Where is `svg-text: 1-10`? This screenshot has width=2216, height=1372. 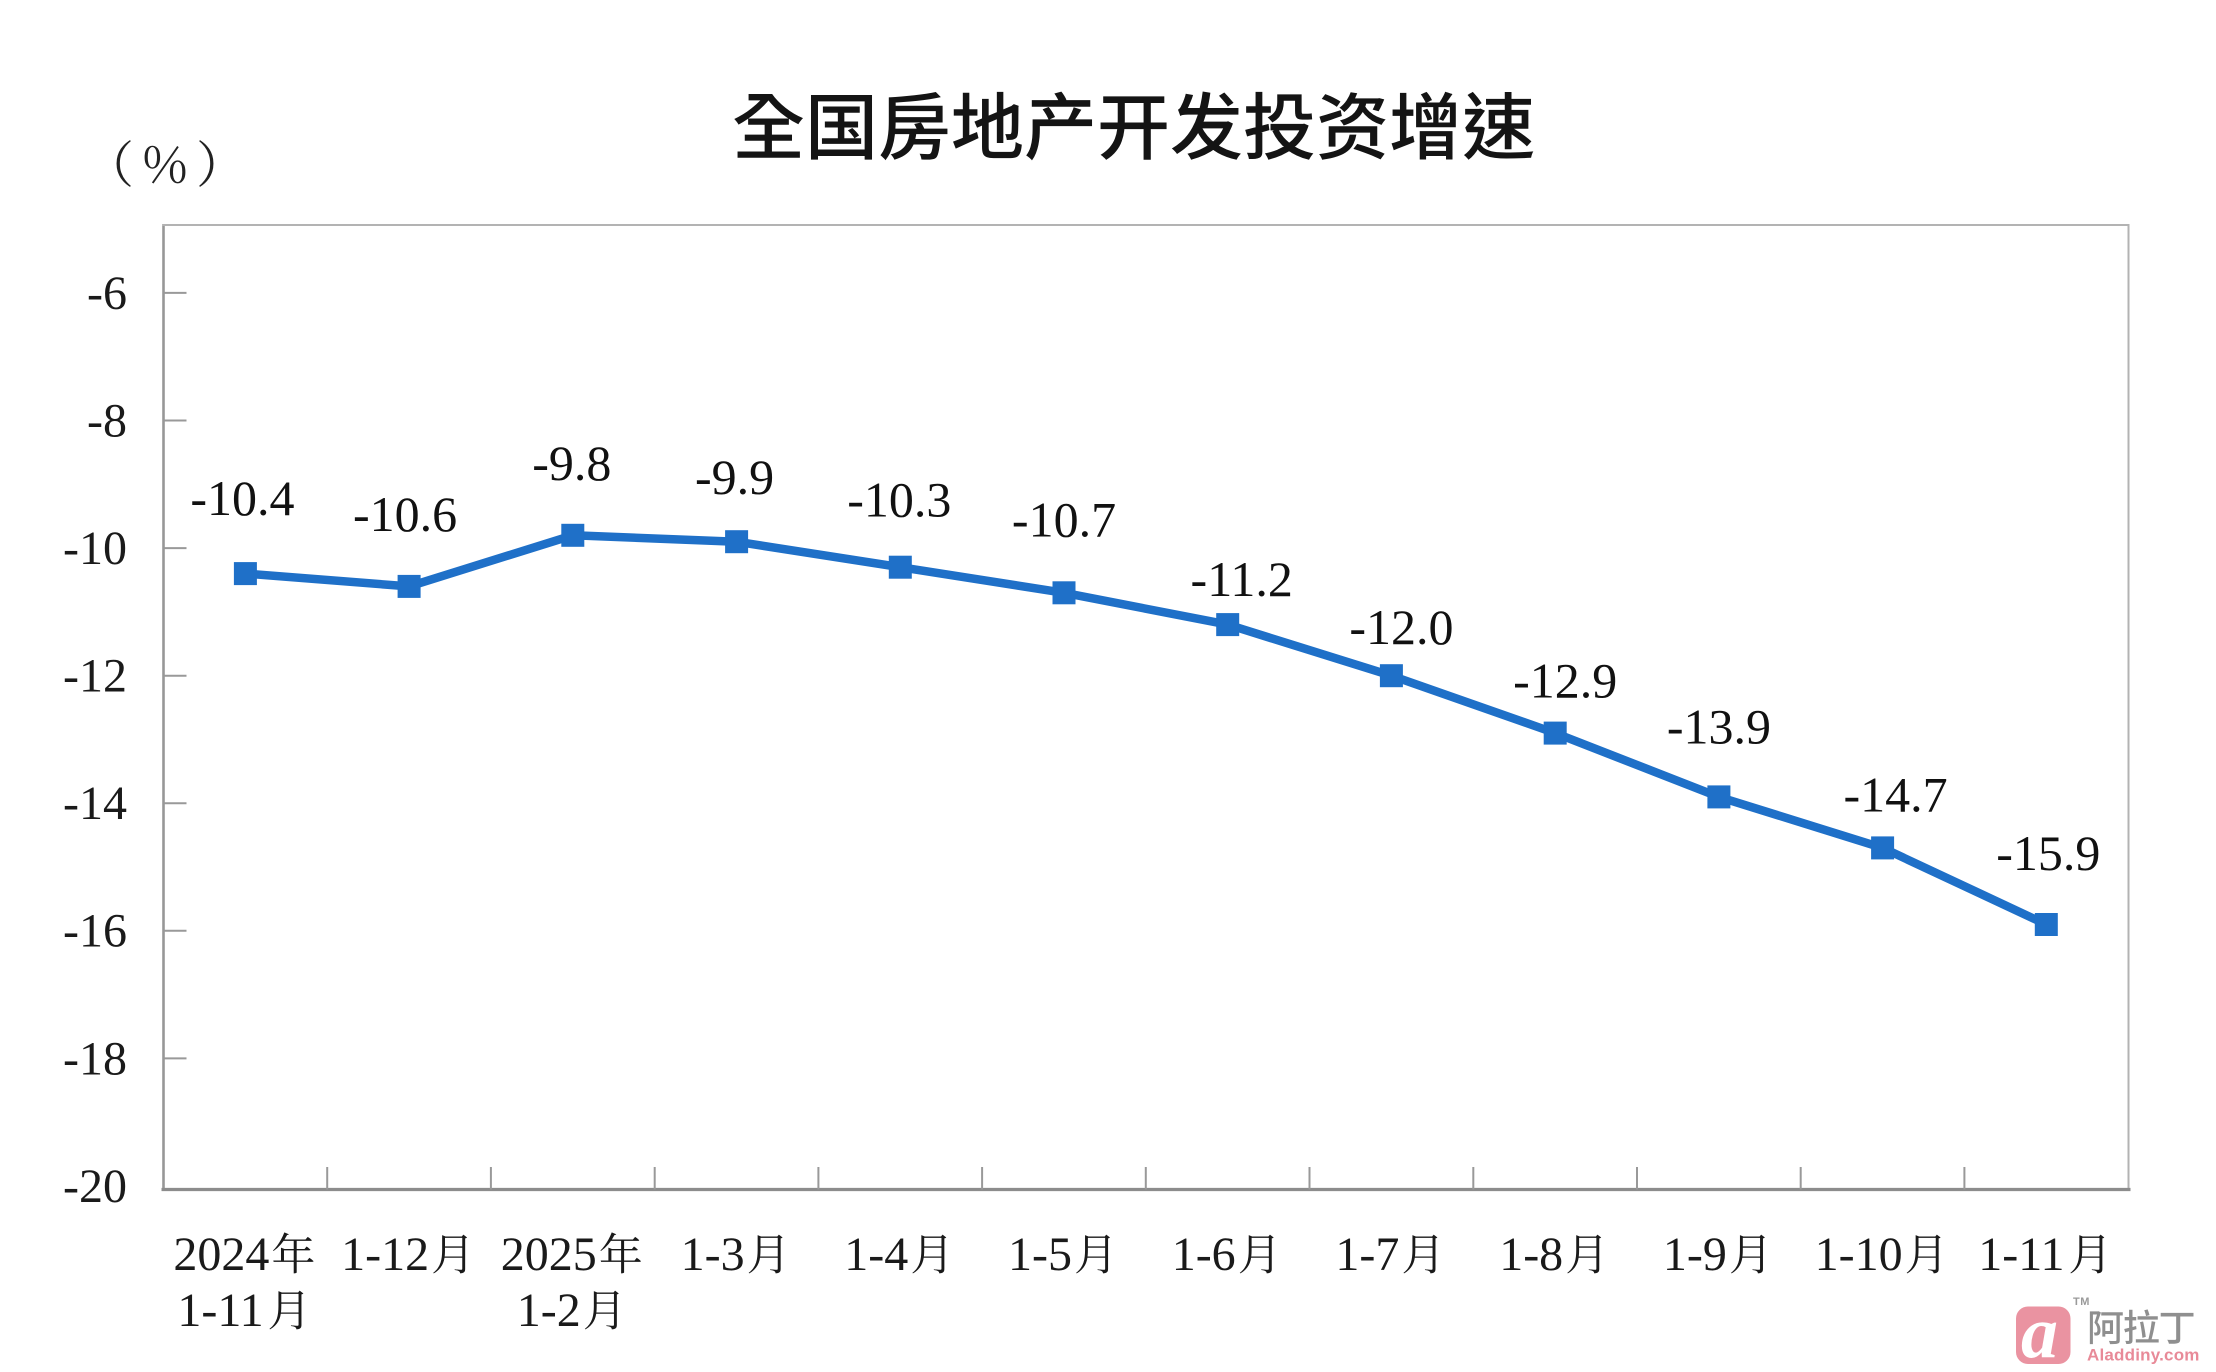 svg-text: 1-10 is located at coordinates (1859, 1254).